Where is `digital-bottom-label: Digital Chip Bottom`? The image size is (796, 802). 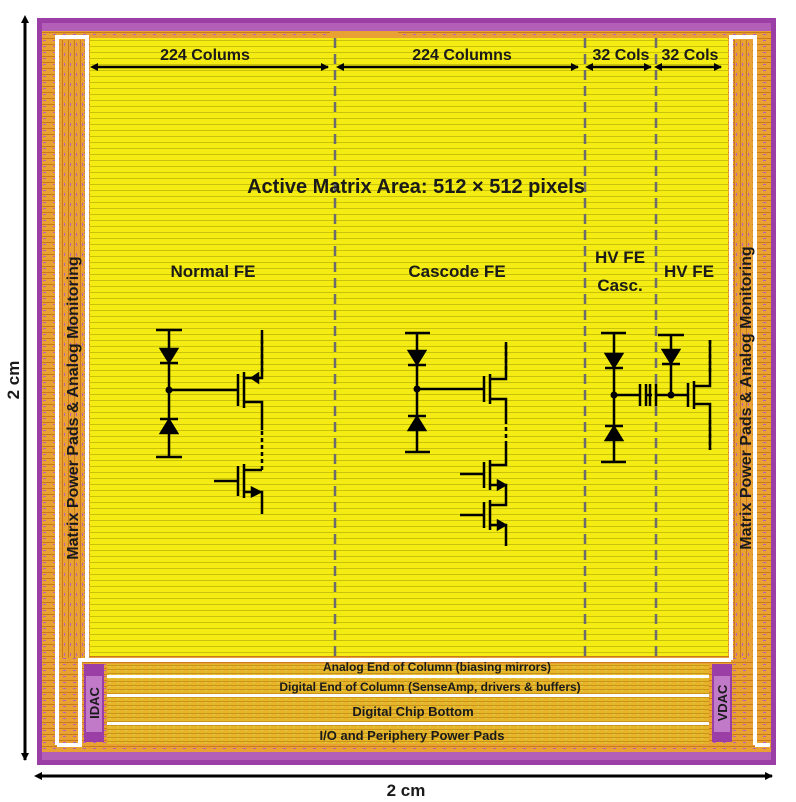 digital-bottom-label: Digital Chip Bottom is located at coordinates (412, 711).